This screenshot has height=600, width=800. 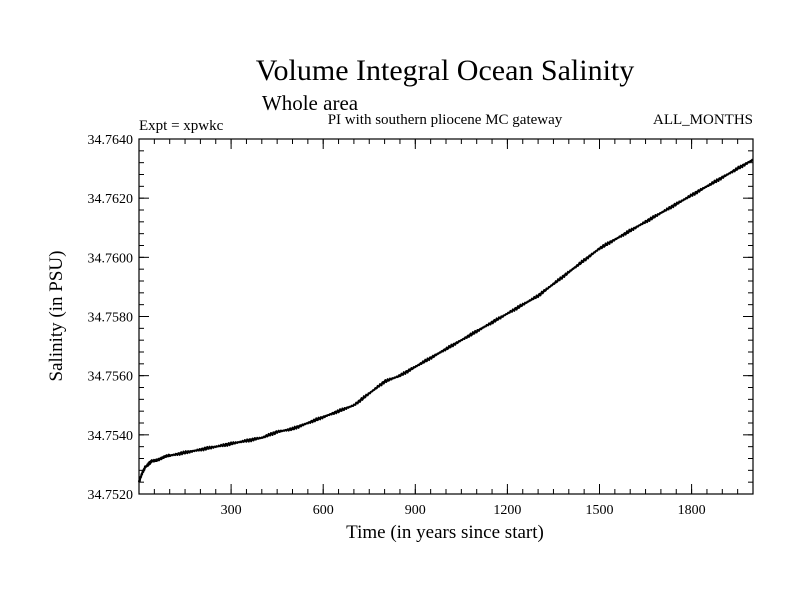 What do you see at coordinates (507, 510) in the screenshot?
I see `x-tick-label: 1200` at bounding box center [507, 510].